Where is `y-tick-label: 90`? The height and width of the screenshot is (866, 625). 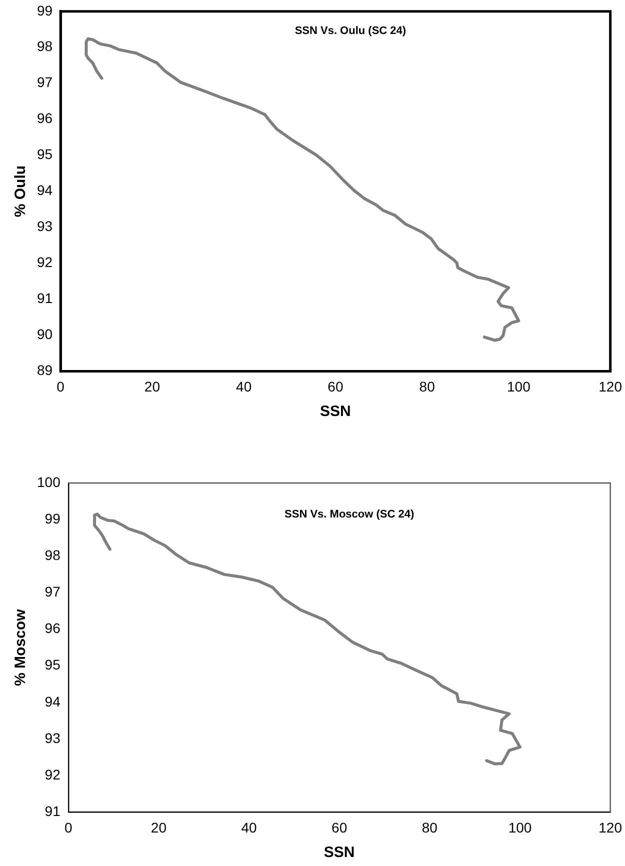
y-tick-label: 90 is located at coordinates (44, 334).